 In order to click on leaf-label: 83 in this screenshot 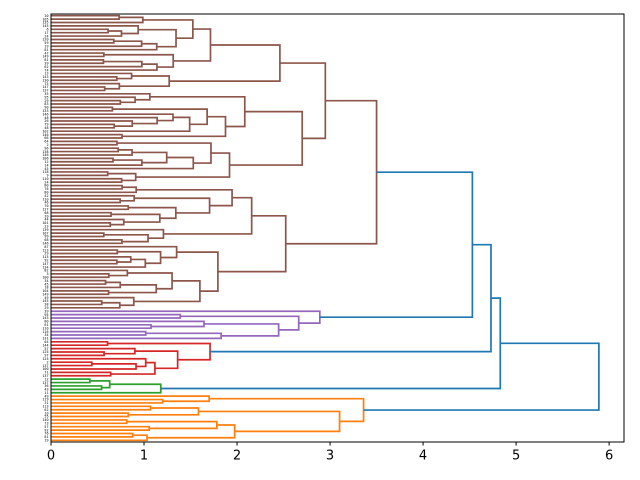, I will do `click(46, 104)`.